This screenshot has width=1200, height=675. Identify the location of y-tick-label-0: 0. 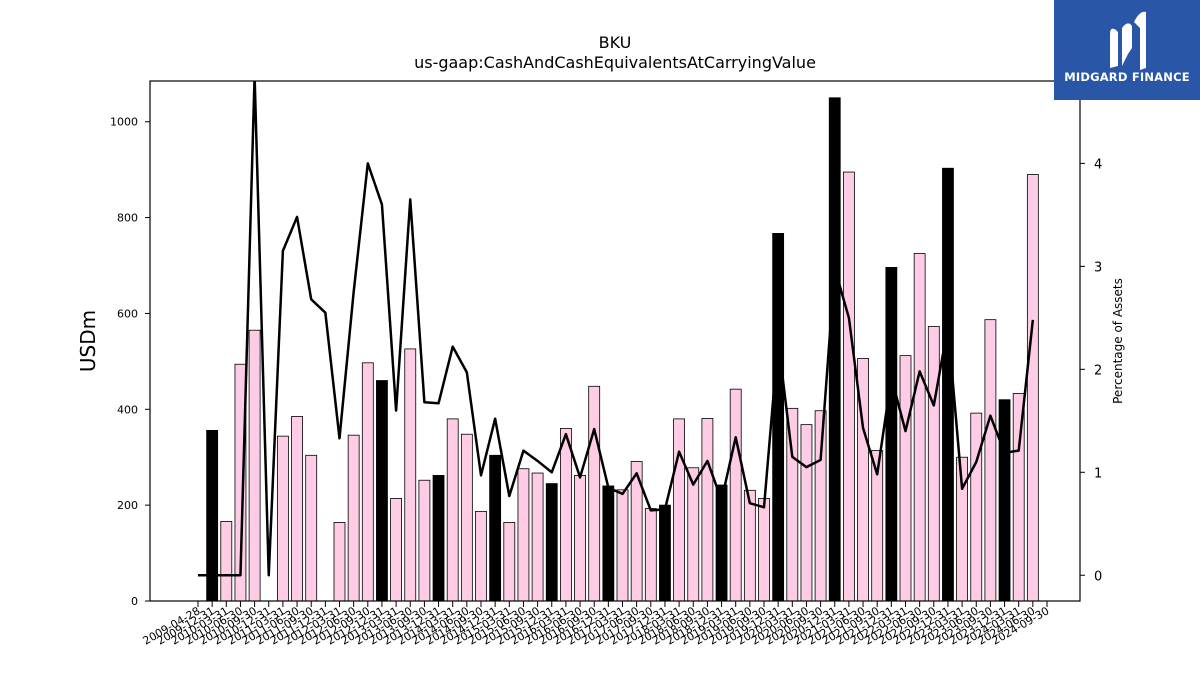
(134, 601).